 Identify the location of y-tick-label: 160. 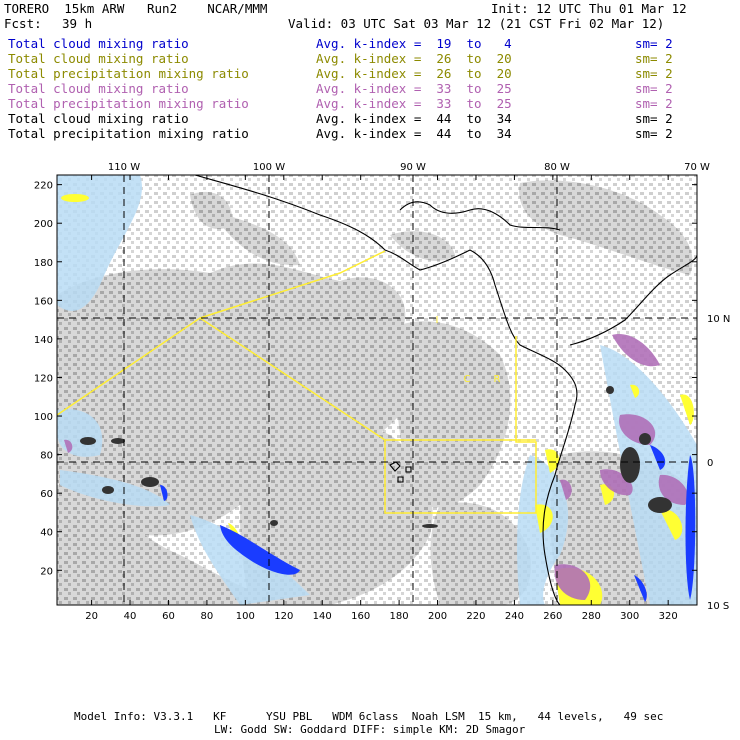
(43, 301).